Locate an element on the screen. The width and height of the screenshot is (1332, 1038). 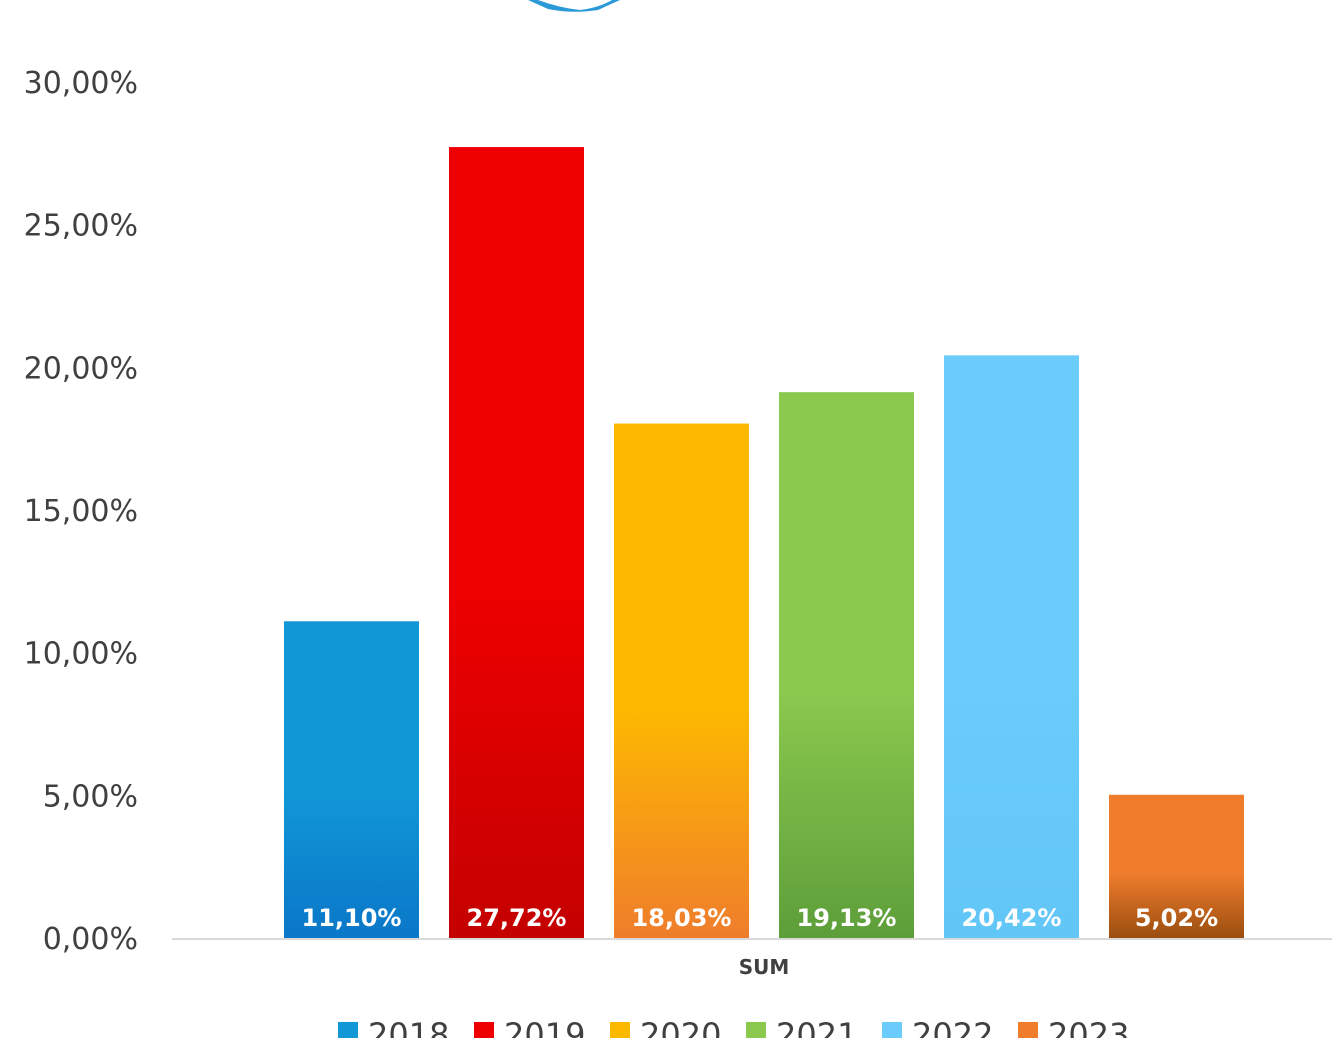
data-label-2021: 19,13% is located at coordinates (847, 918).